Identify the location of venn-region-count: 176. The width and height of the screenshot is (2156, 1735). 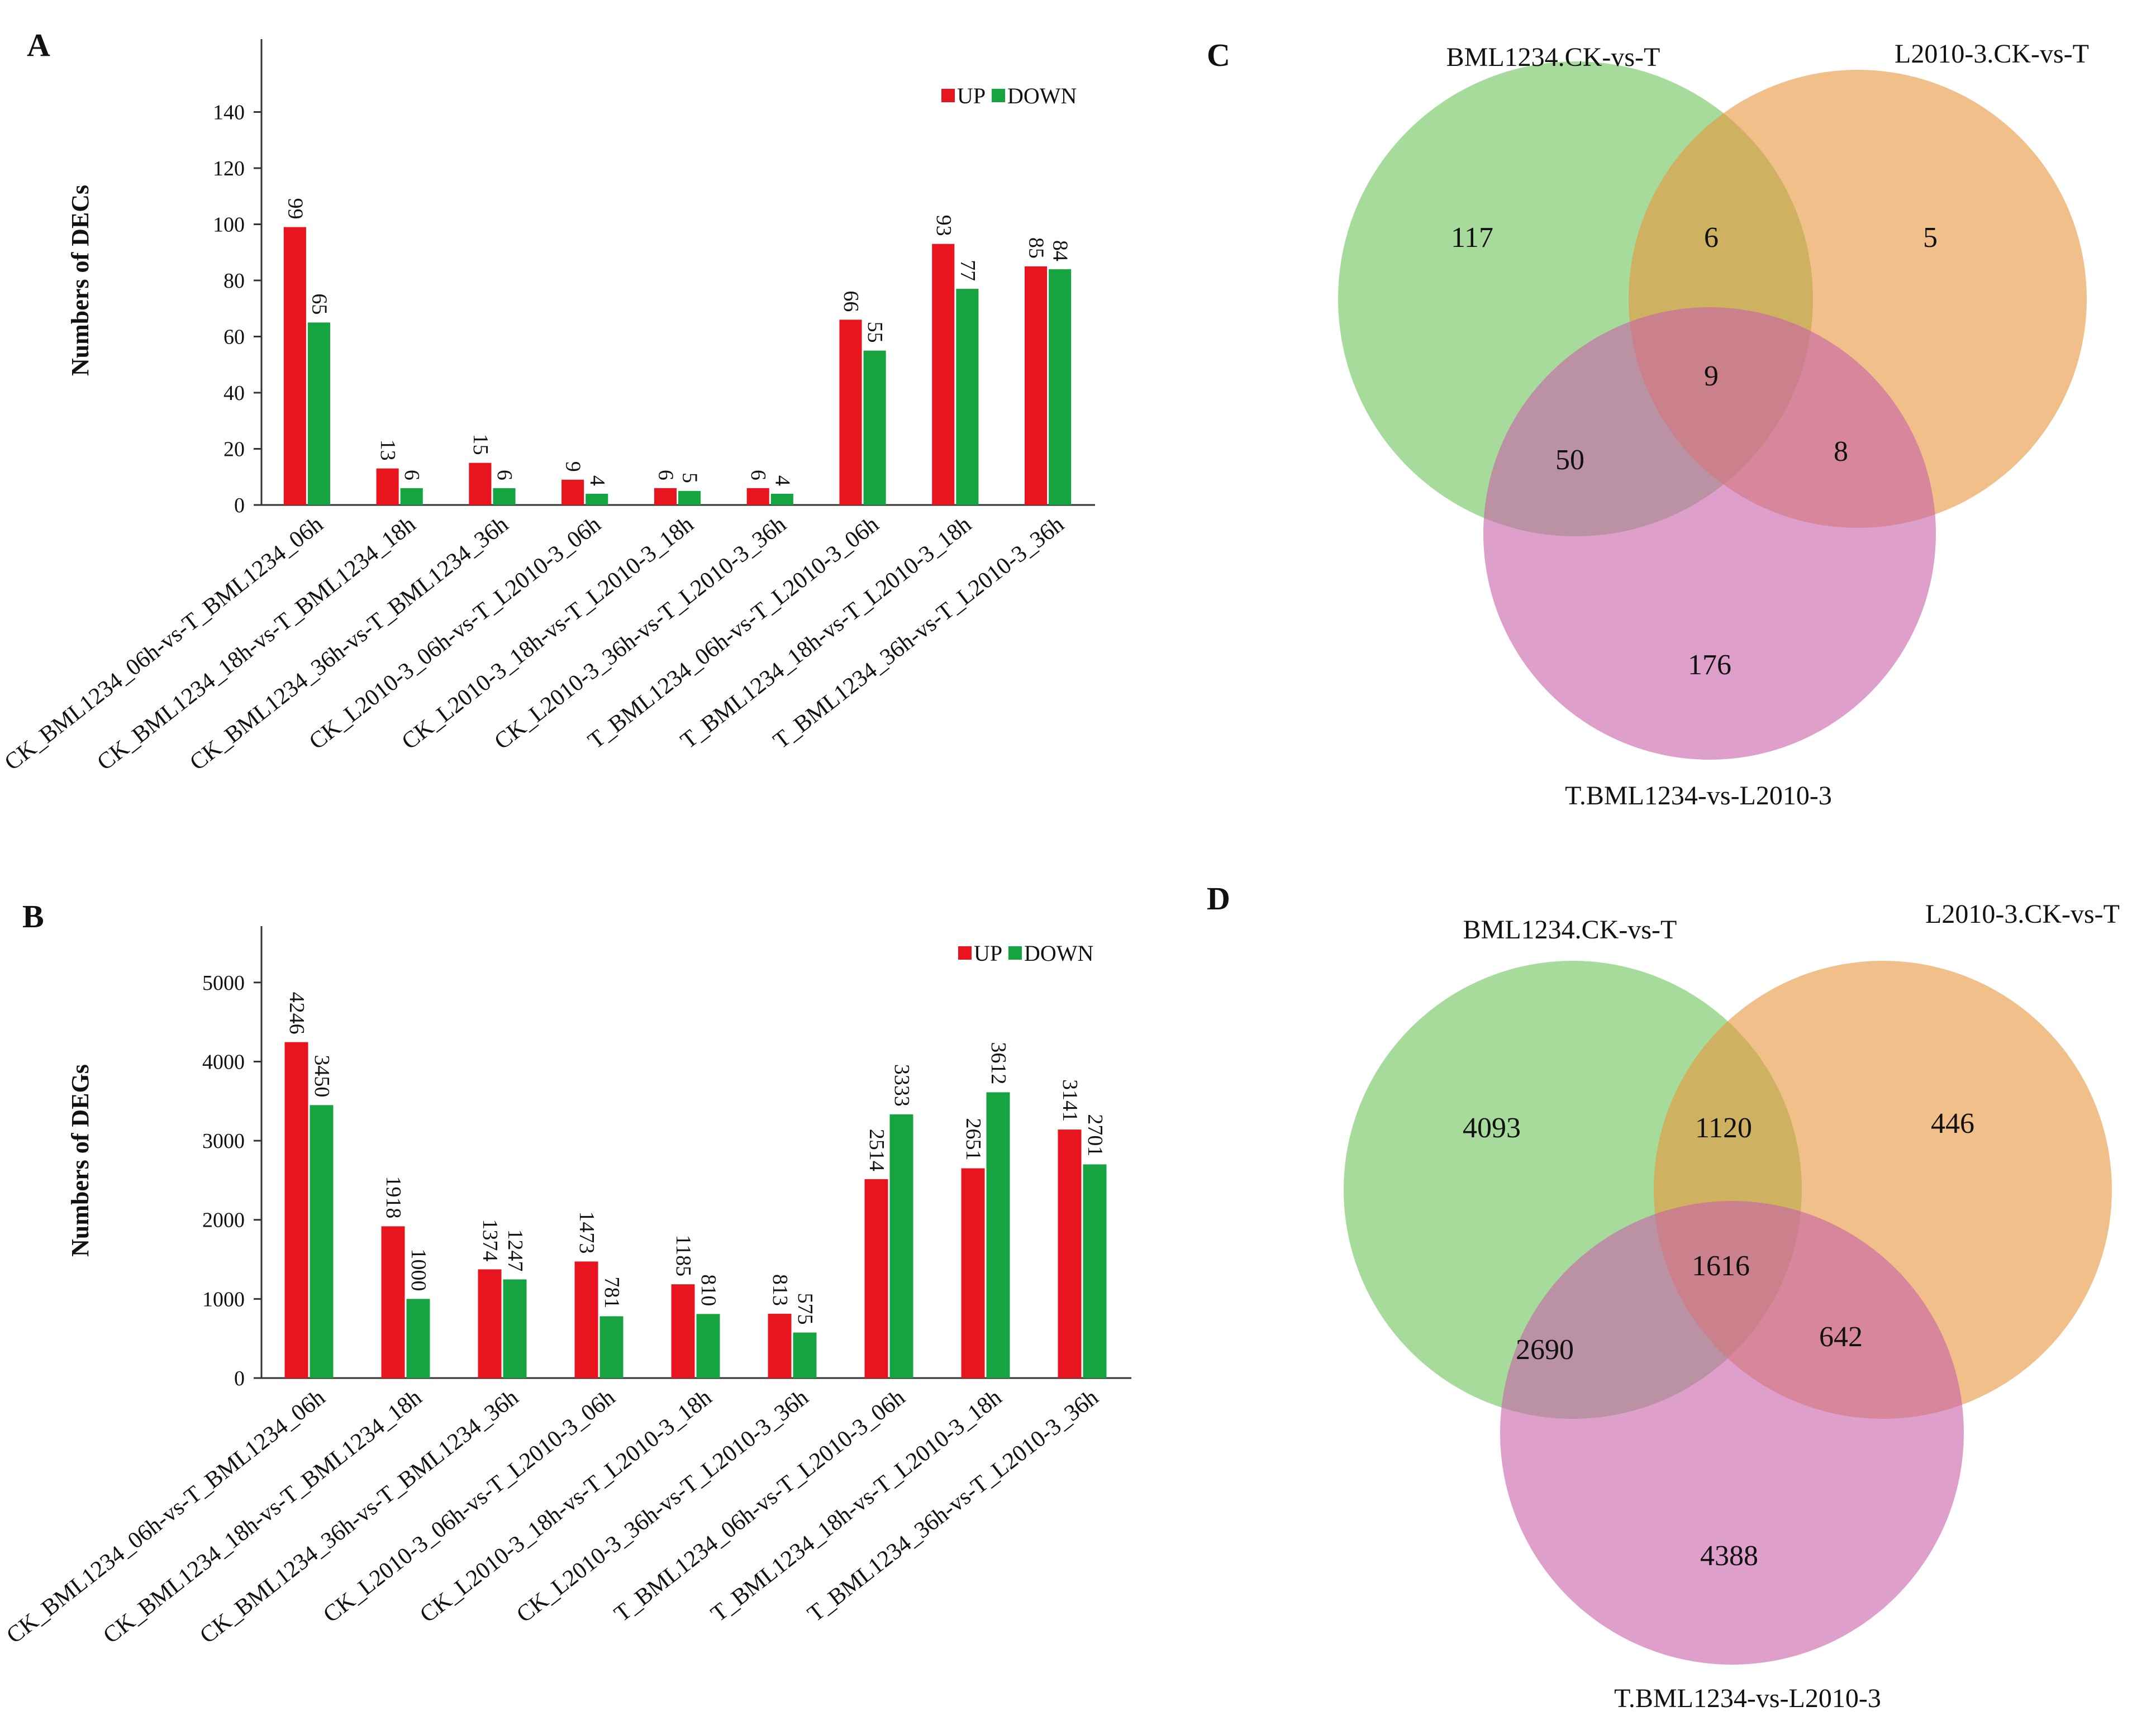
(1709, 665).